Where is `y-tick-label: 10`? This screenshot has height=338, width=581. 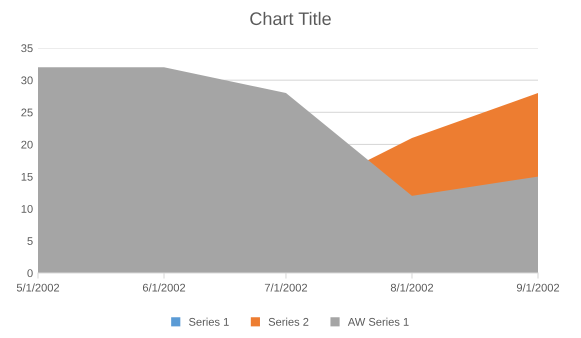 y-tick-label: 10 is located at coordinates (27, 208).